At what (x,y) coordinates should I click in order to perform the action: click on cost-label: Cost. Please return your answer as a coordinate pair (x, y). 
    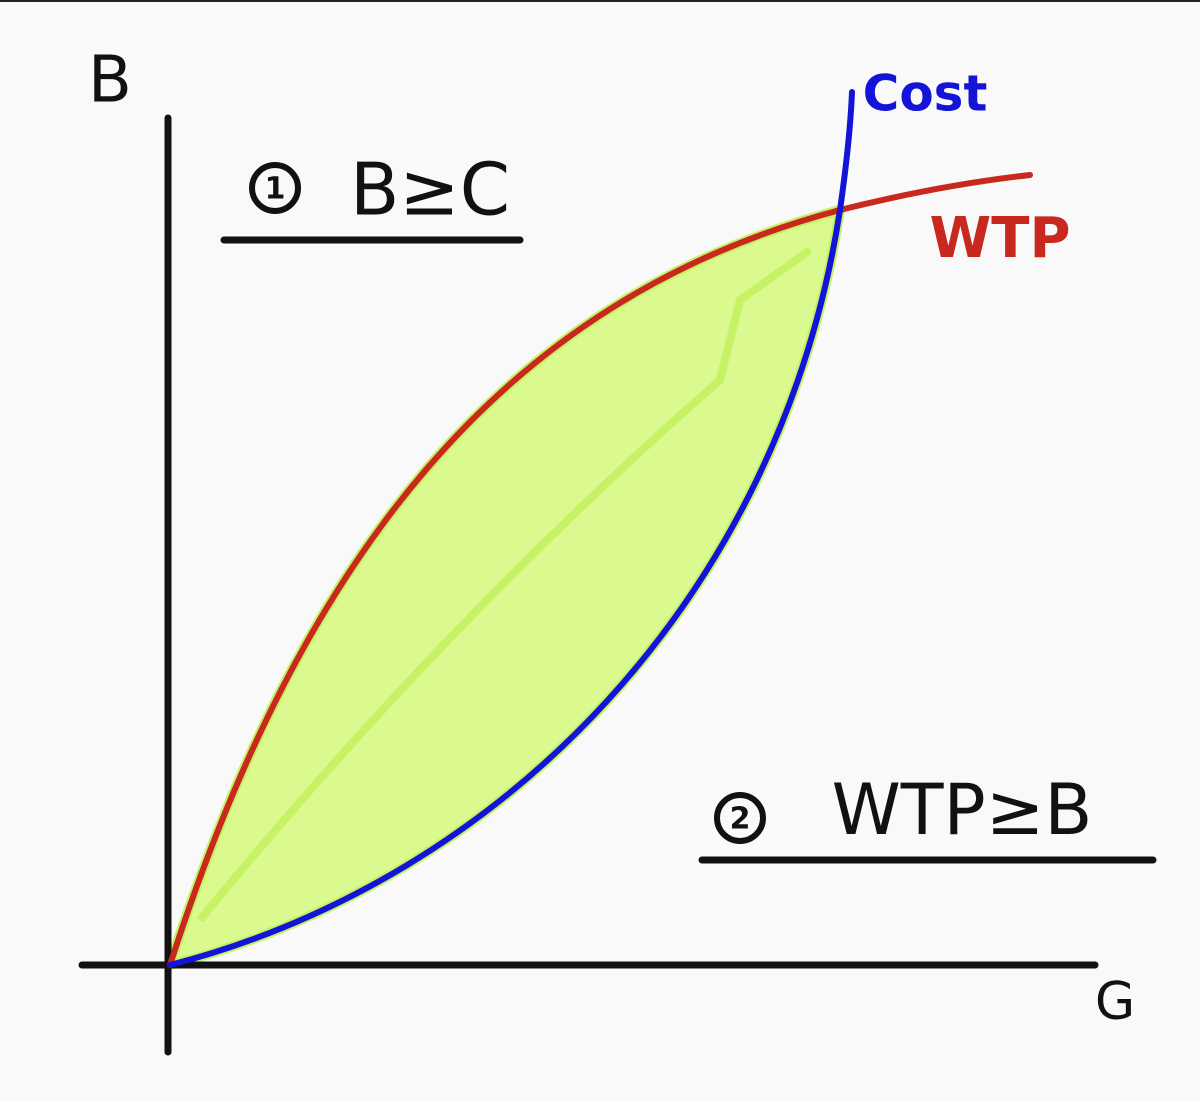
    Looking at the image, I should click on (925, 94).